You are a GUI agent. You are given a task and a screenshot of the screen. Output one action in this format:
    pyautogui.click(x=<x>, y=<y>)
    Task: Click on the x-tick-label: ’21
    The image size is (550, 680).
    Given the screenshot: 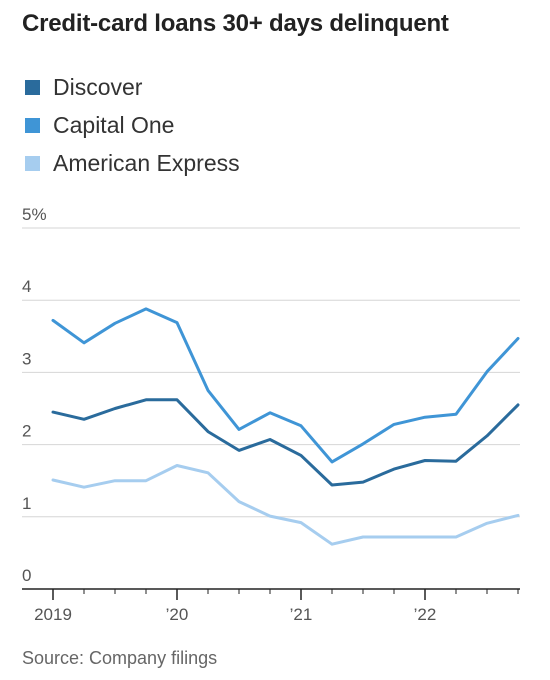 What is the action you would take?
    pyautogui.click(x=301, y=614)
    